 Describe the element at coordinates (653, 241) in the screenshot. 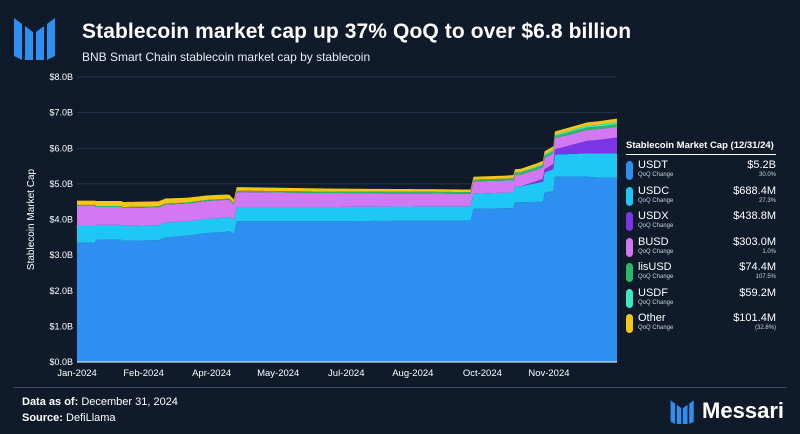

I see `legend-name: BUSD` at that location.